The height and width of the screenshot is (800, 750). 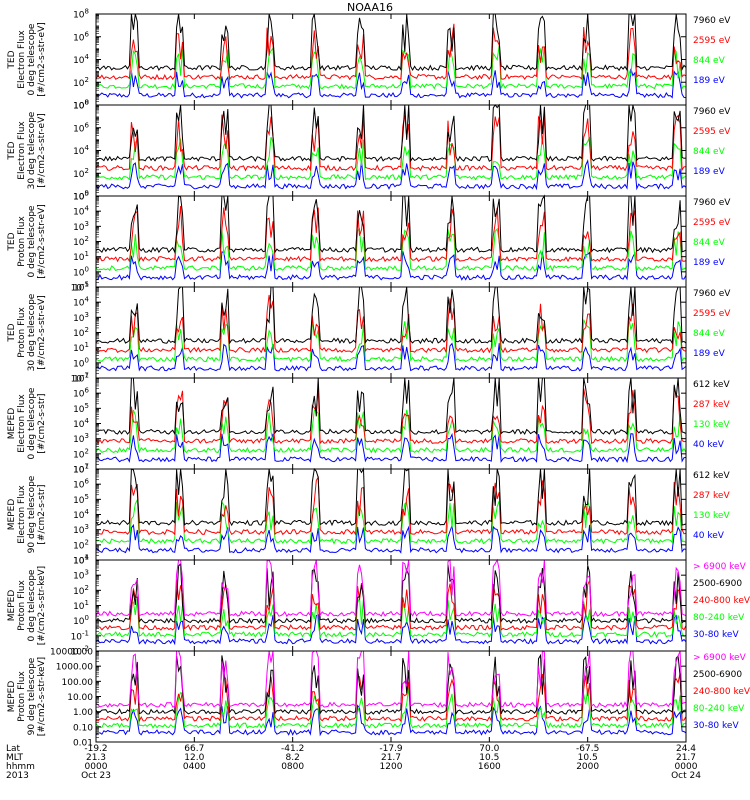 What do you see at coordinates (391, 708) in the screenshot?
I see `series-trace-80-240-kev` at bounding box center [391, 708].